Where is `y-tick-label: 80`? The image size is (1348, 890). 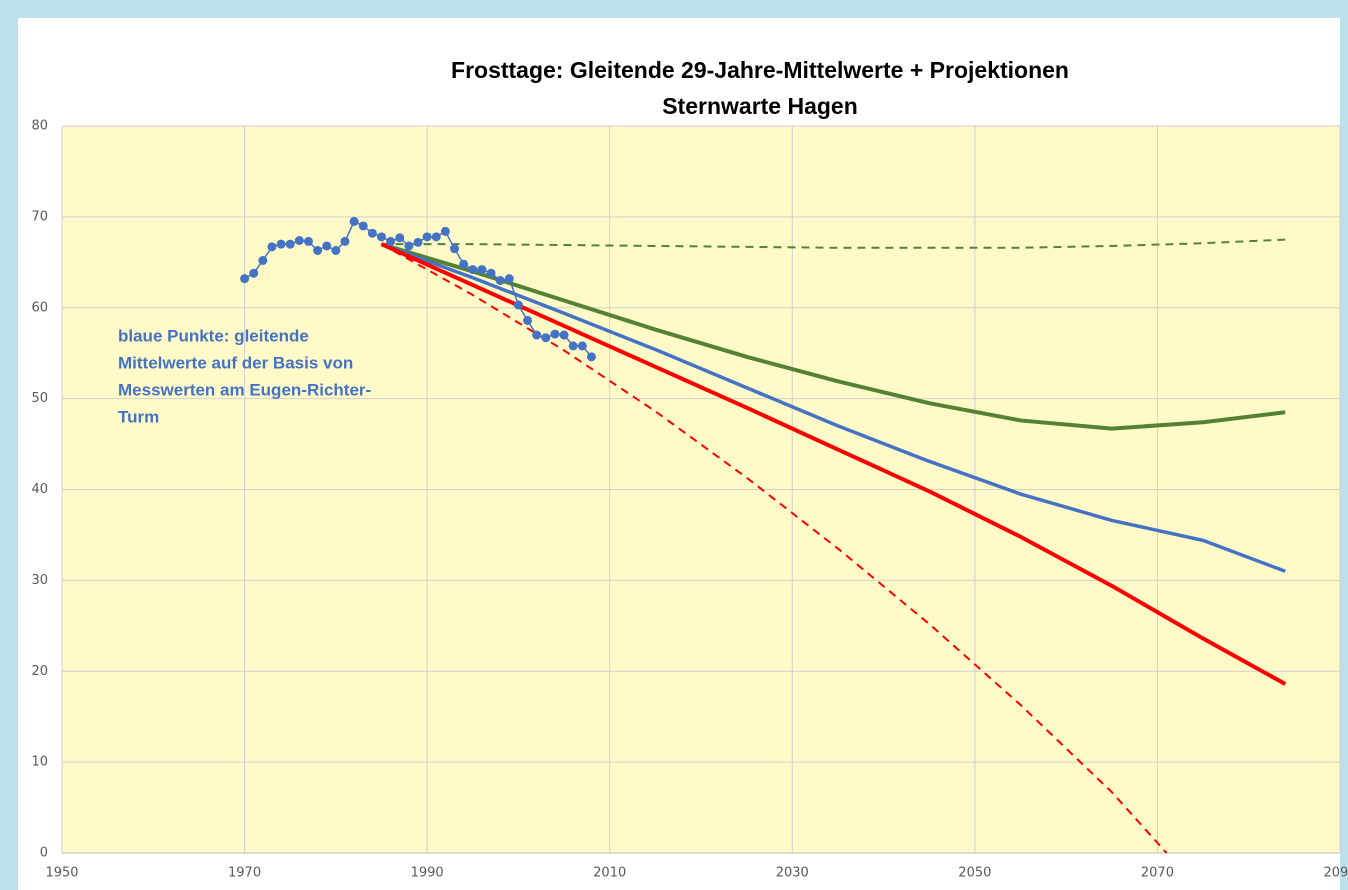
y-tick-label: 80 is located at coordinates (39, 126).